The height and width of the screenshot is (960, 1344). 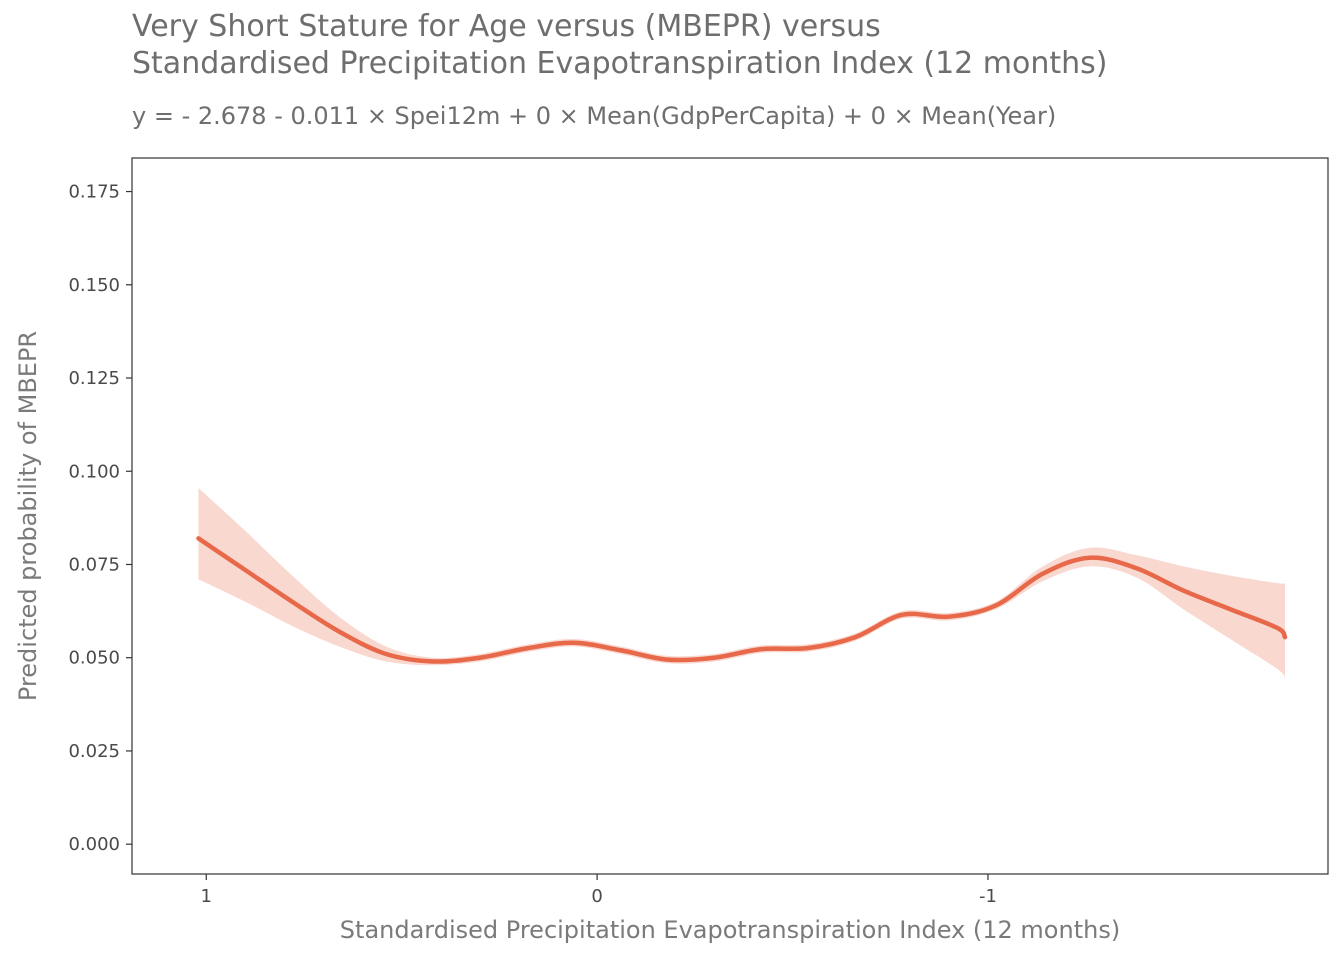 What do you see at coordinates (94, 192) in the screenshot?
I see `y-tick-label: 0.175` at bounding box center [94, 192].